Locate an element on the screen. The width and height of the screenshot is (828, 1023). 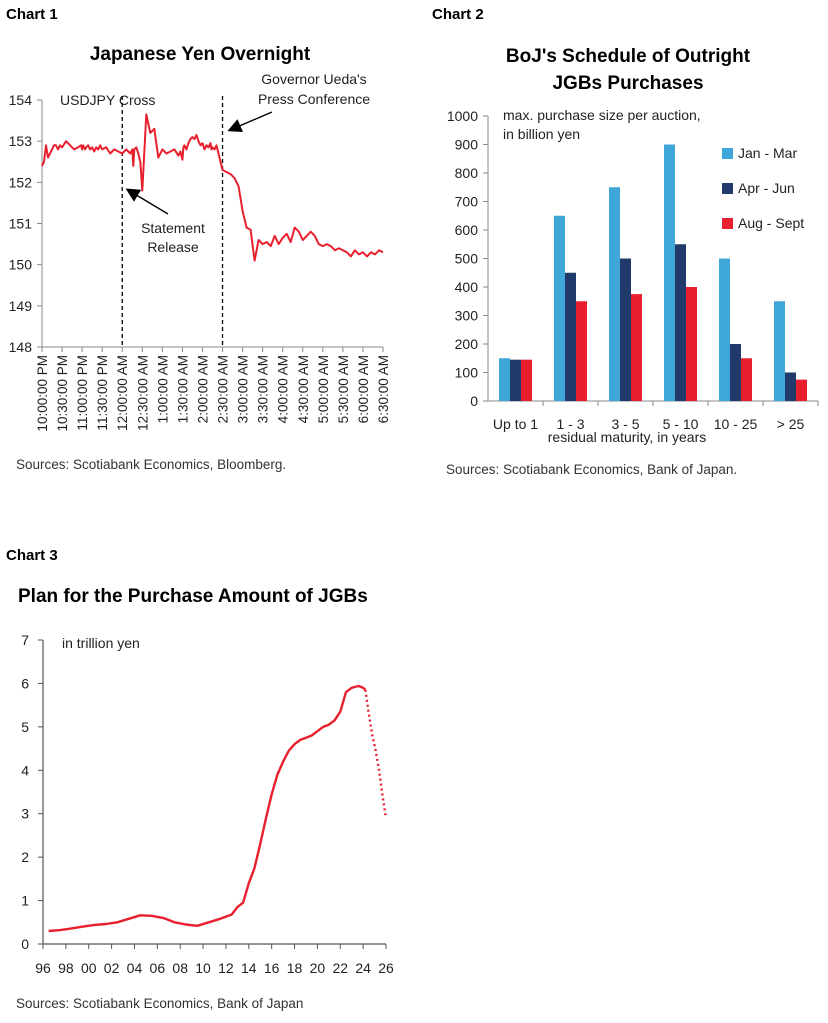
chart-3-y-tick-label: 0 is located at coordinates (25, 944).